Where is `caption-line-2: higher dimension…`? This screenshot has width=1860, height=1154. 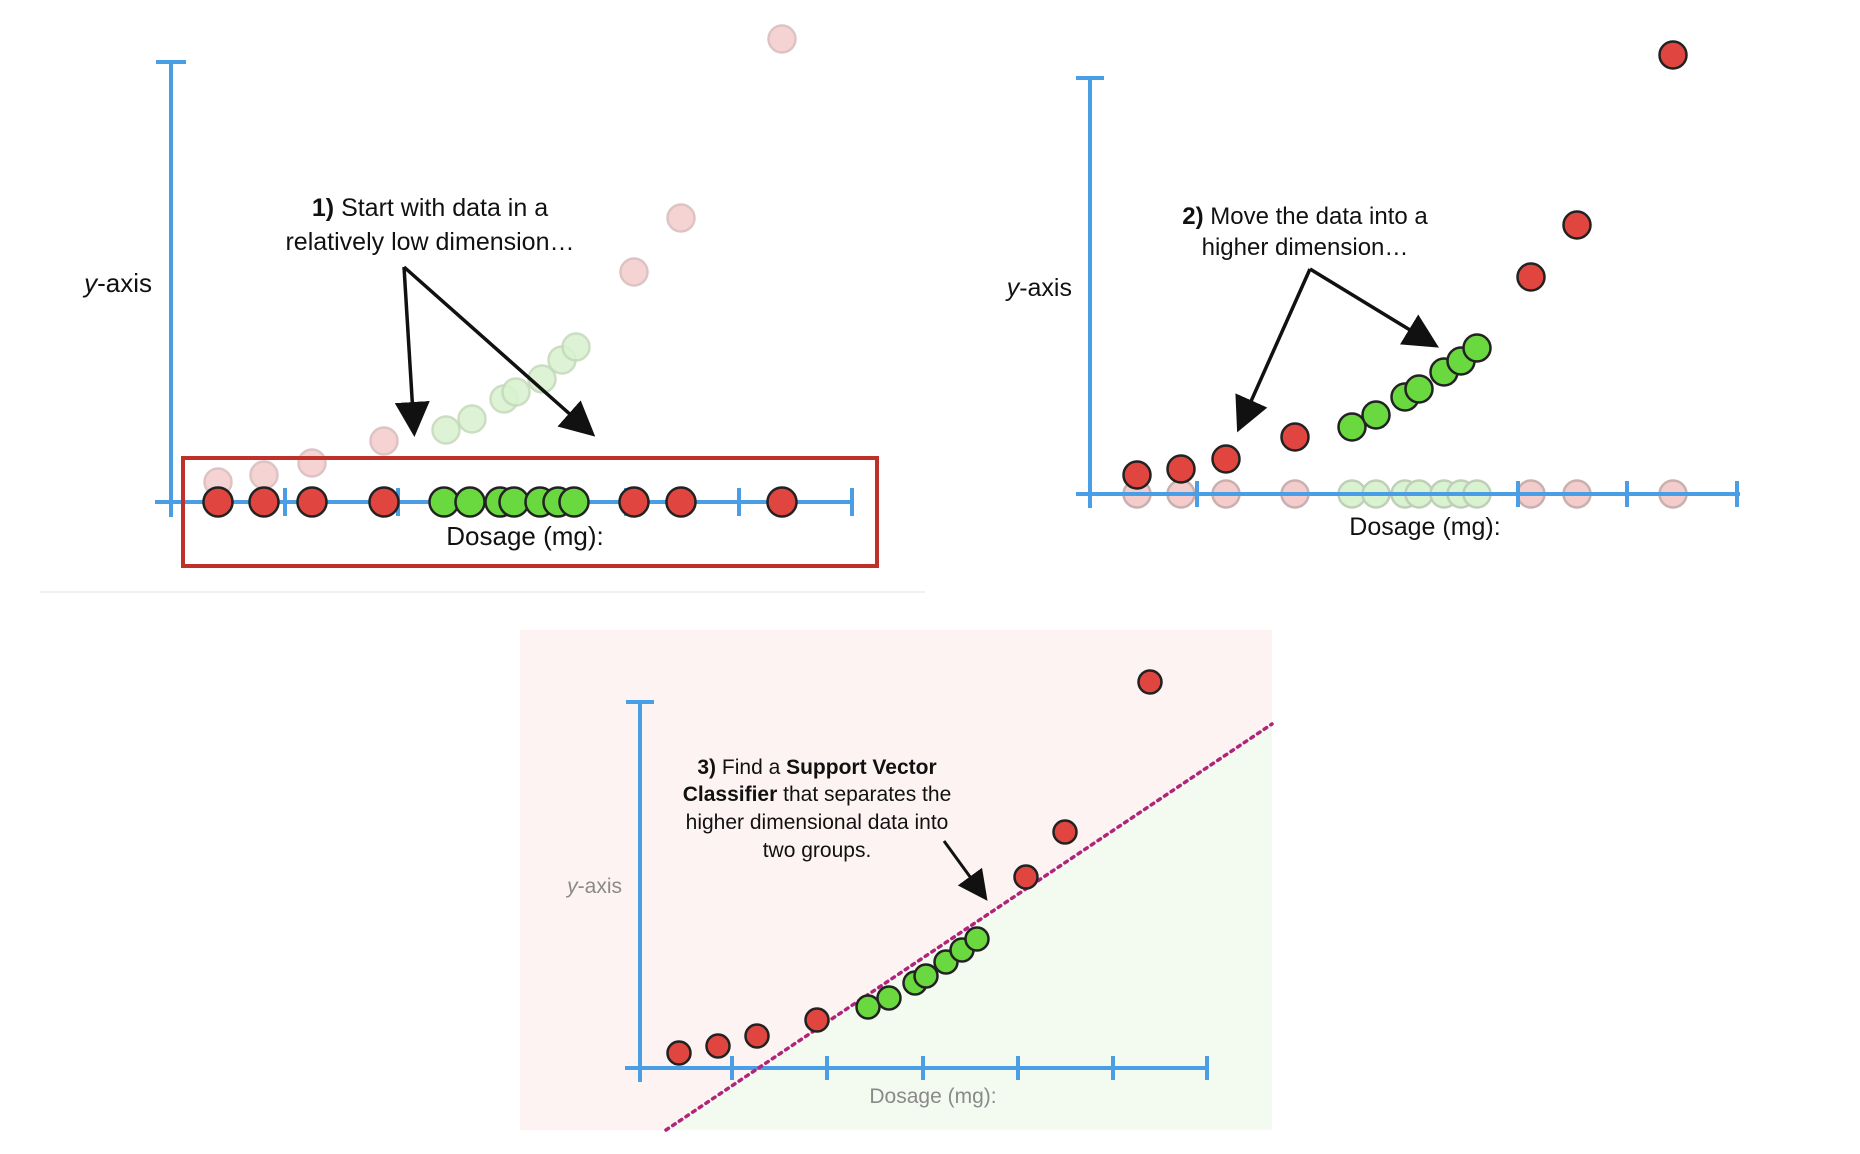 caption-line-2: higher dimension… is located at coordinates (1305, 247).